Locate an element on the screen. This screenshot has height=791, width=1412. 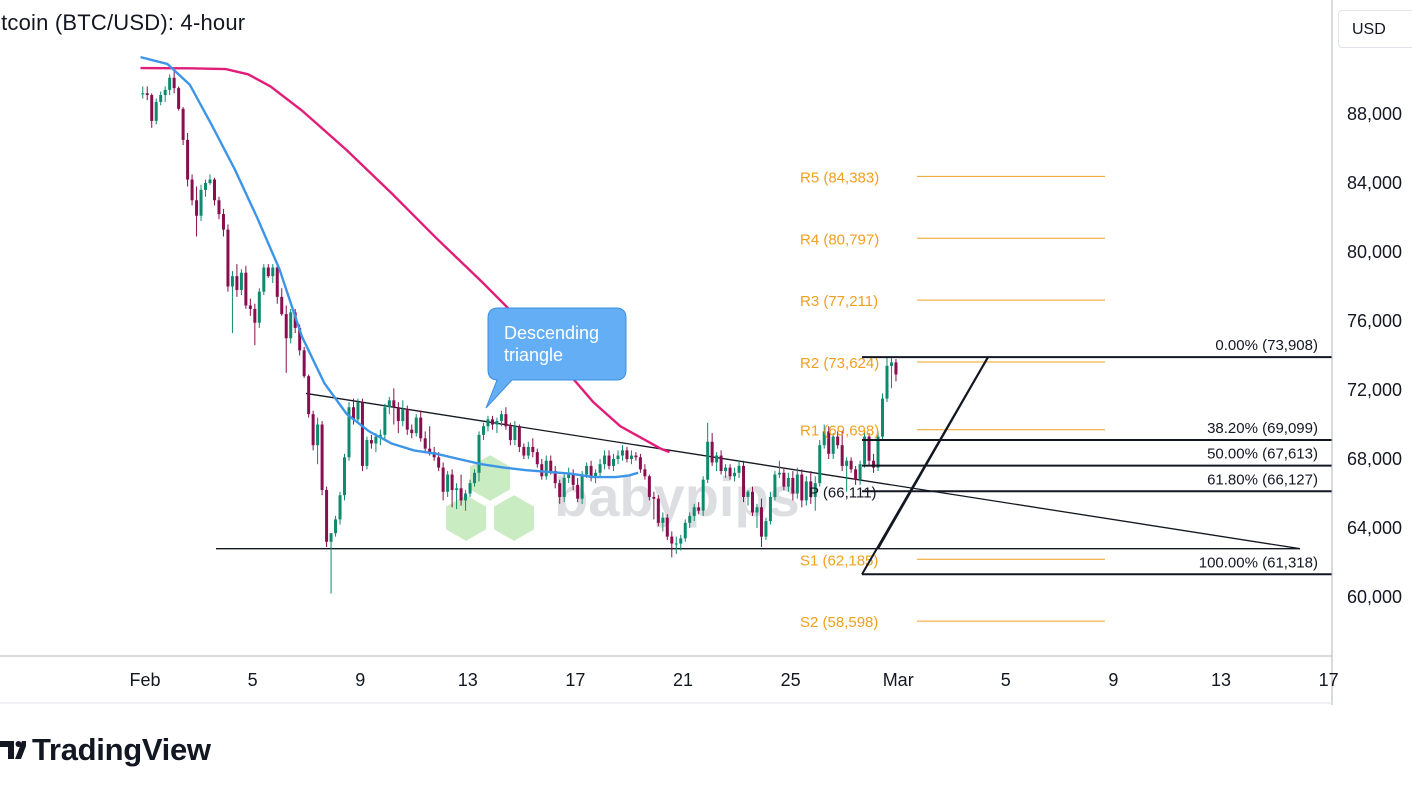
fib-label: 100.00% (61,318) is located at coordinates (1258, 562).